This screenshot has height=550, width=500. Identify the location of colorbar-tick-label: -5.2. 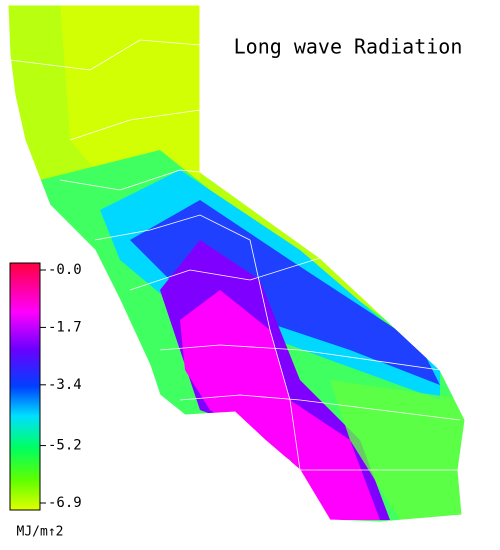
(65, 446).